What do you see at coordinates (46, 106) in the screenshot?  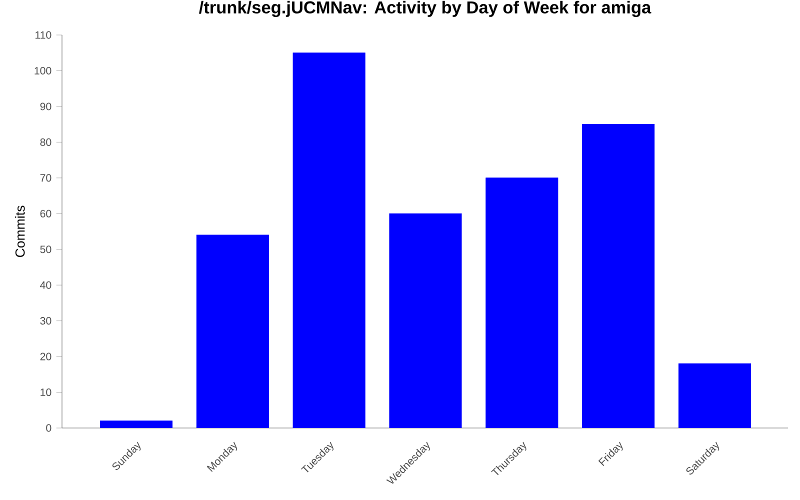 I see `y-tick-label: 90` at bounding box center [46, 106].